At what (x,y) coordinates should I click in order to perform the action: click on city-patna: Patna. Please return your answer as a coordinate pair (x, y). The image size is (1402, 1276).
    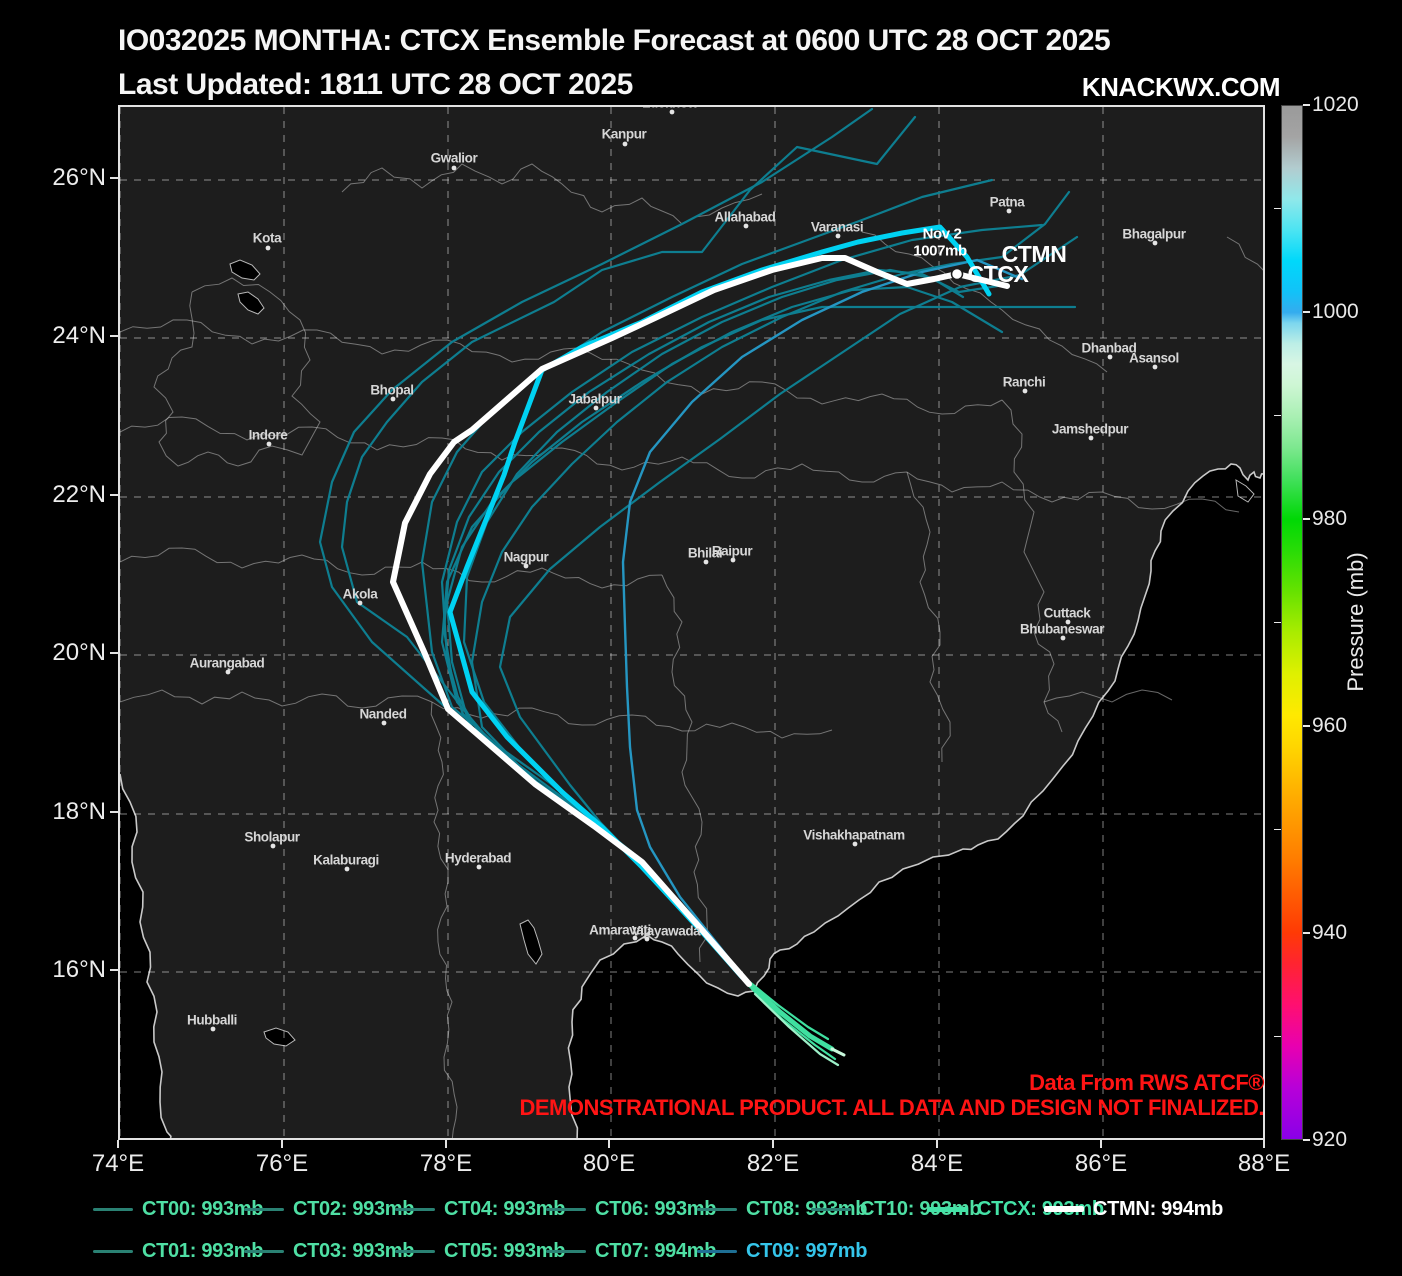
    Looking at the image, I should click on (1008, 204).